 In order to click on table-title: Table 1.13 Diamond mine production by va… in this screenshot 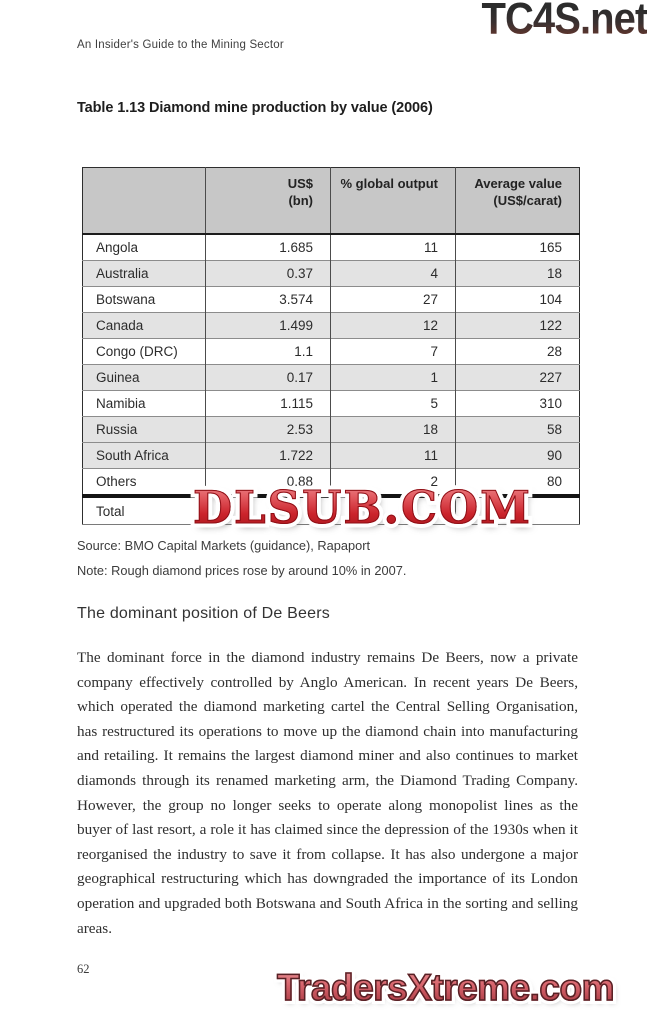, I will do `click(255, 108)`.